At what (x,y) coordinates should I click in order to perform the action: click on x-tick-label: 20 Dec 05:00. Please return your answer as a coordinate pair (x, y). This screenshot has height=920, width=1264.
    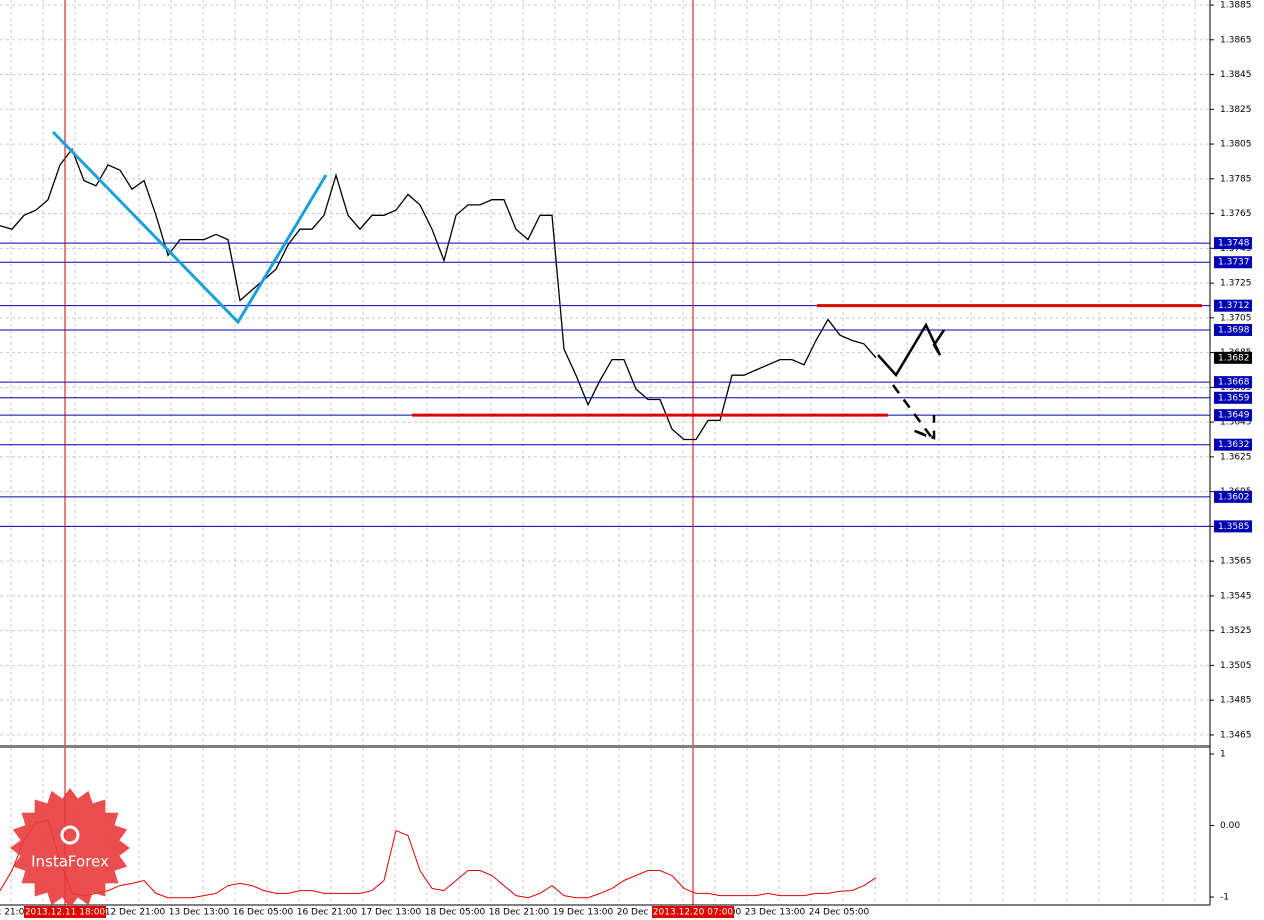
    Looking at the image, I should click on (647, 913).